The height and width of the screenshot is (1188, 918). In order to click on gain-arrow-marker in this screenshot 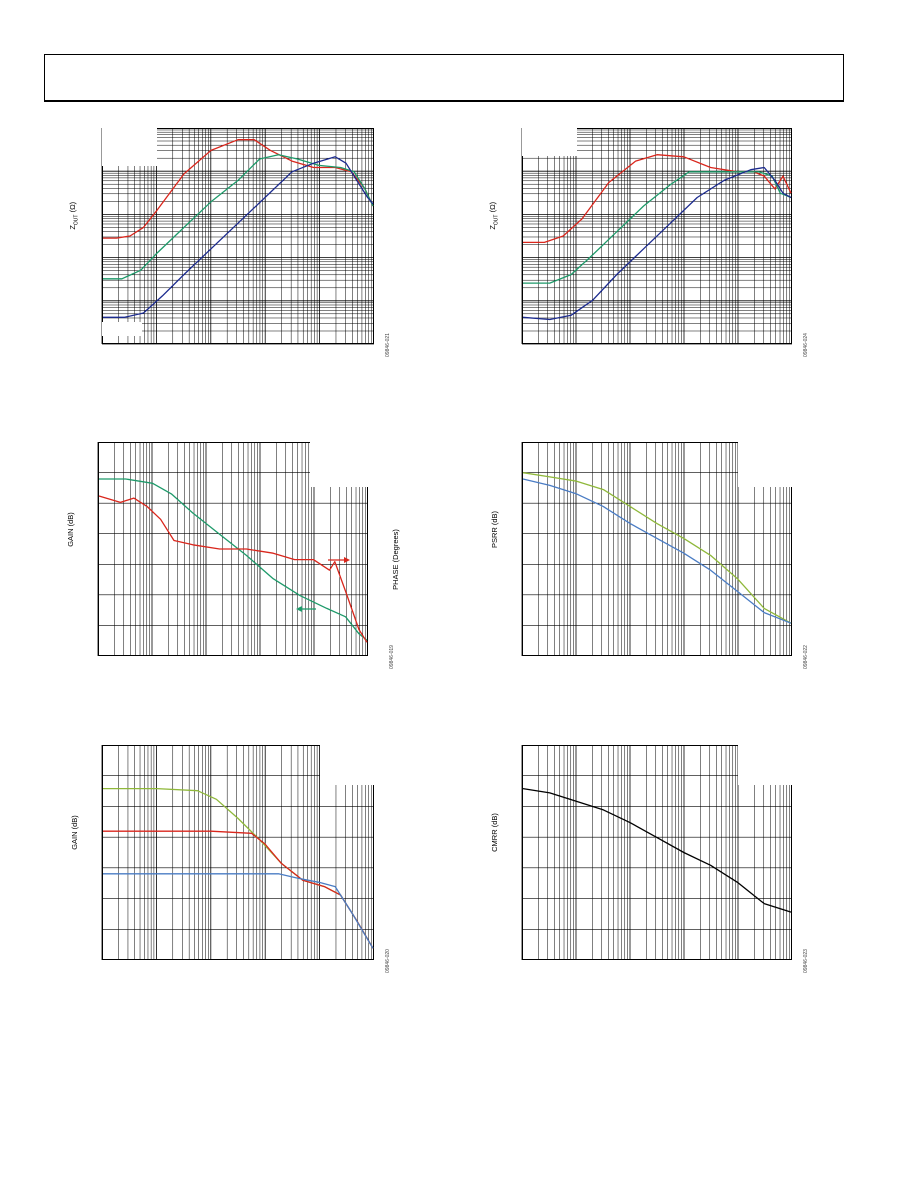, I will do `click(299, 609)`.